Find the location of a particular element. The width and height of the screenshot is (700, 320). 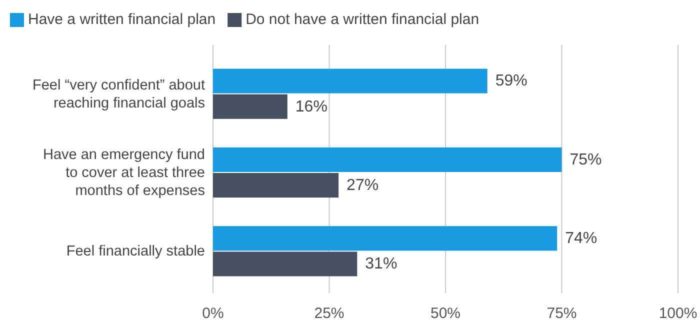

y-tick-label: Feel financially stable is located at coordinates (135, 252).